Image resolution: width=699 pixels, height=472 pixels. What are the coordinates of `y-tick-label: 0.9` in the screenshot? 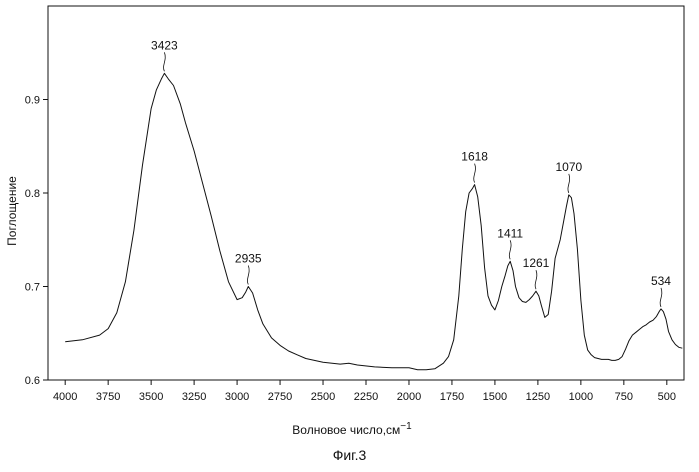 It's located at (32, 101).